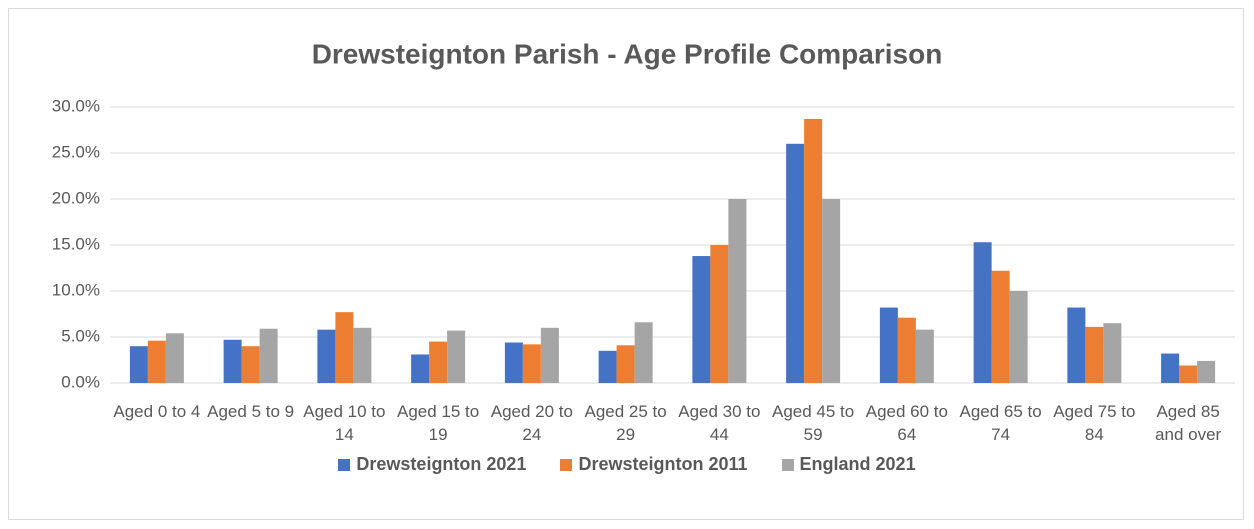  What do you see at coordinates (76, 289) in the screenshot?
I see `y-tick-label: 10.0%` at bounding box center [76, 289].